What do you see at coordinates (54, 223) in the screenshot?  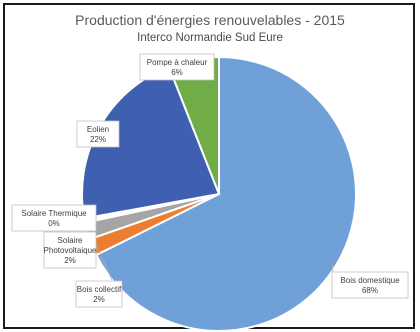 I see `slice-percent-label: 0%` at bounding box center [54, 223].